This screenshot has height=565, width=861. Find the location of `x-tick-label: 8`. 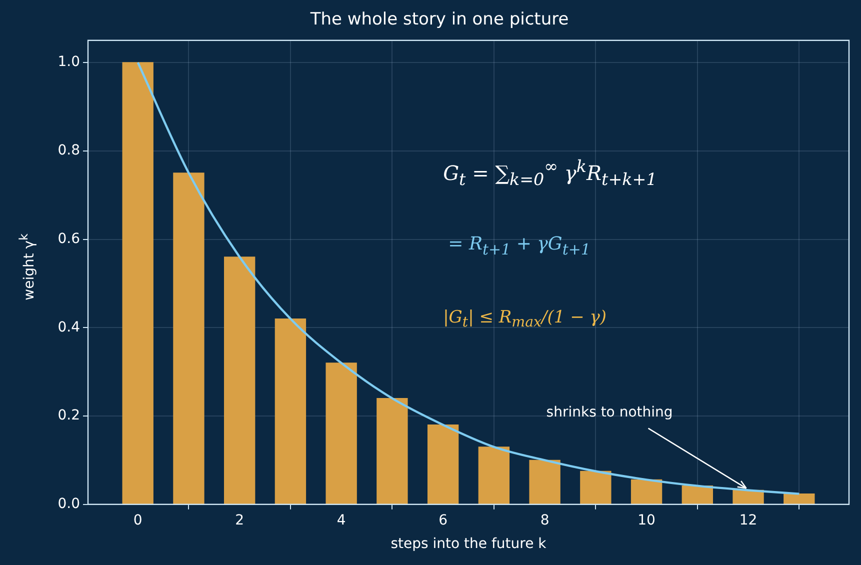

x-tick-label: 8 is located at coordinates (545, 520).